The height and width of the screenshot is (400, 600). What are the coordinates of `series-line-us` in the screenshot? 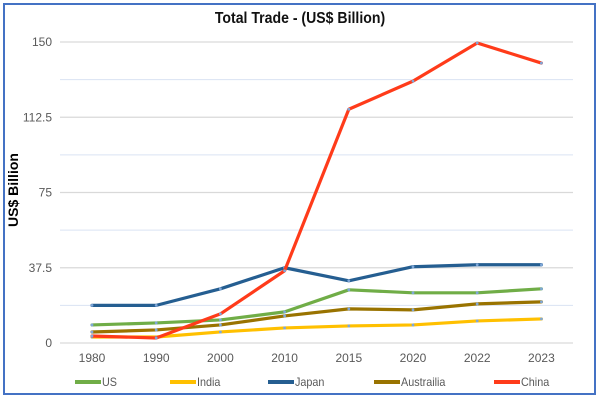 It's located at (317, 307).